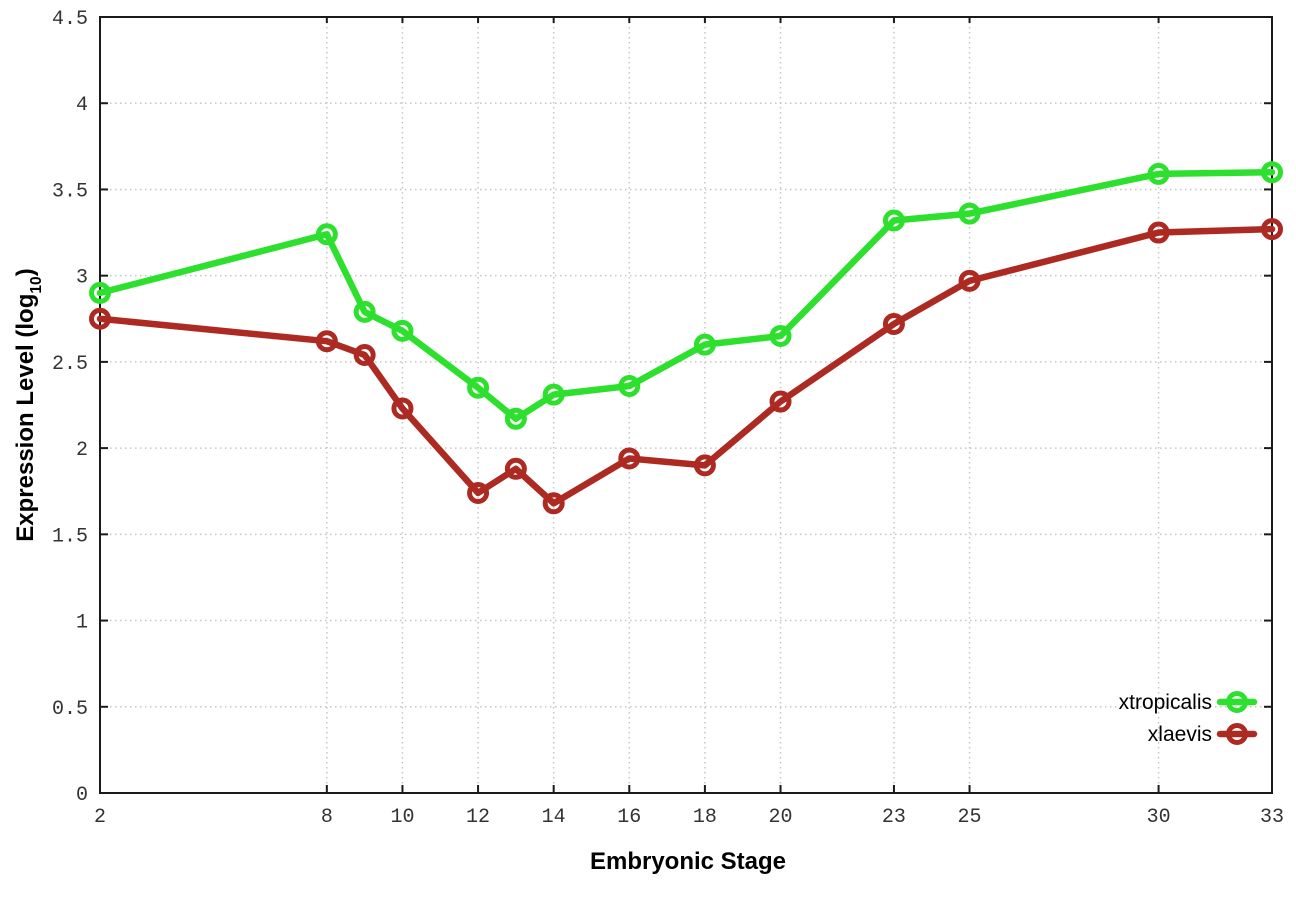 Image resolution: width=1296 pixels, height=907 pixels. What do you see at coordinates (970, 817) in the screenshot?
I see `x-tick-label: 25` at bounding box center [970, 817].